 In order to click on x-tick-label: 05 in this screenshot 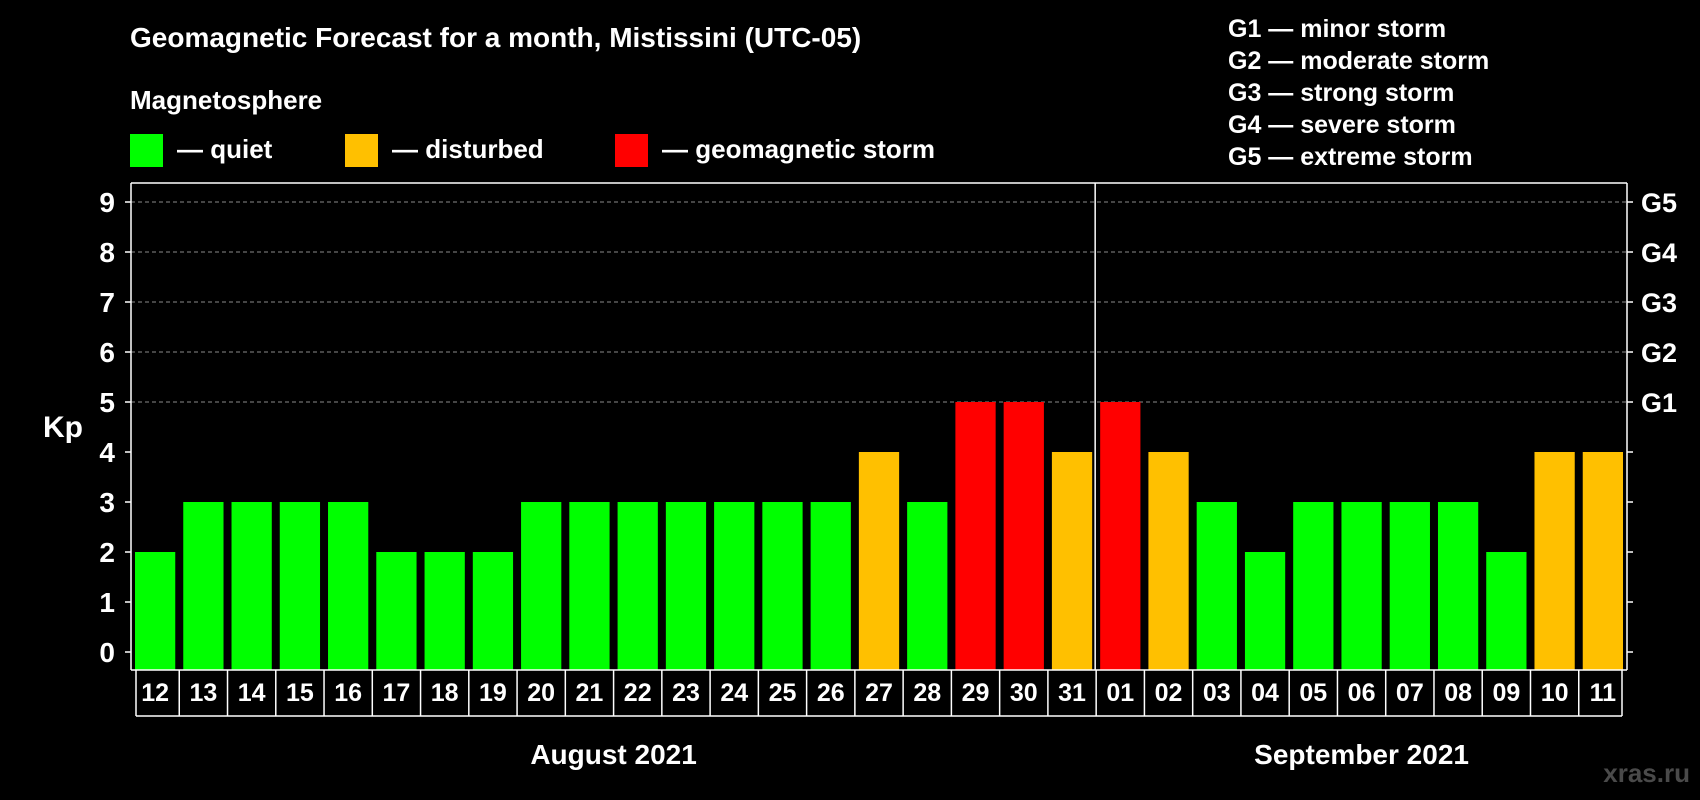, I will do `click(1313, 693)`.